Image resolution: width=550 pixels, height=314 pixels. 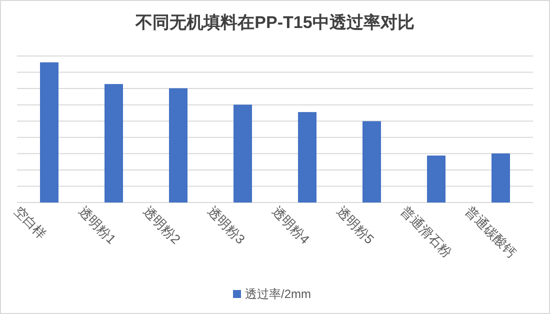 I want to click on x-tick-label: 透明粉5, so click(x=355, y=225).